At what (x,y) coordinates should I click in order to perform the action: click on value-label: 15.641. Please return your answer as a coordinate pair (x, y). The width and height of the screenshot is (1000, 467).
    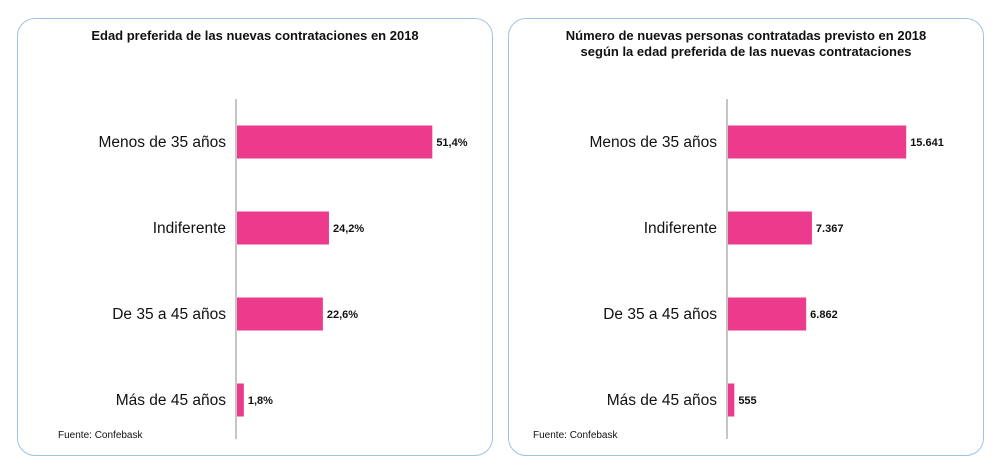
    Looking at the image, I should click on (927, 143).